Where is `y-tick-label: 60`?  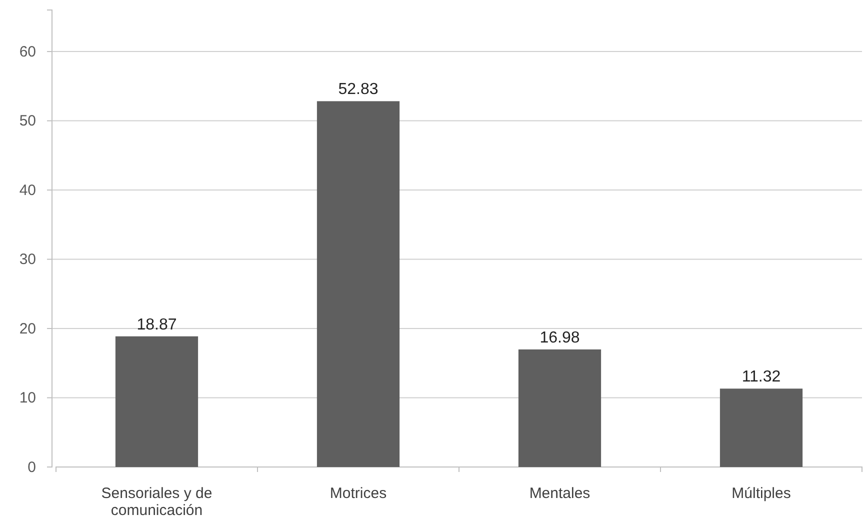
y-tick-label: 60 is located at coordinates (27, 51).